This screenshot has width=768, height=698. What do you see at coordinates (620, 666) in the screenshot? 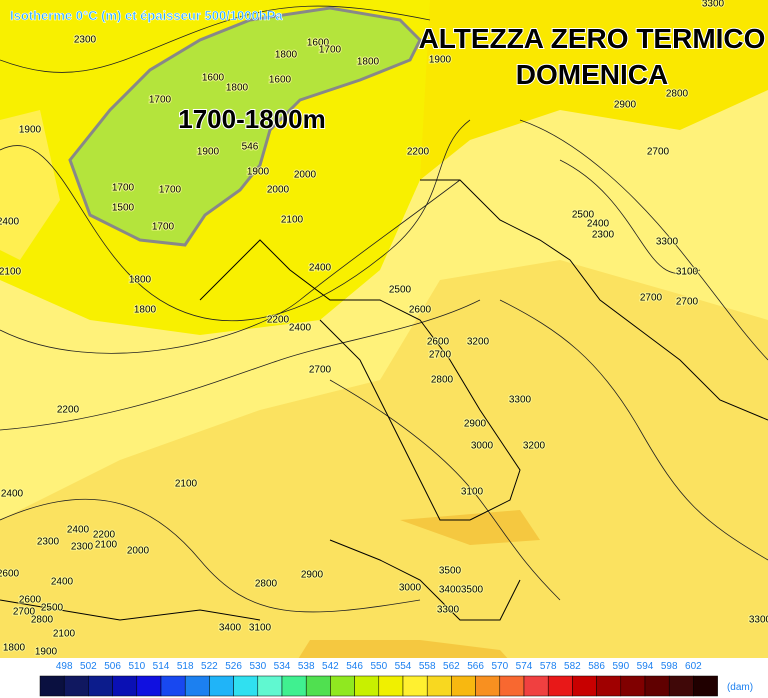
I see `colorbar-tick-label: 590` at bounding box center [620, 666].